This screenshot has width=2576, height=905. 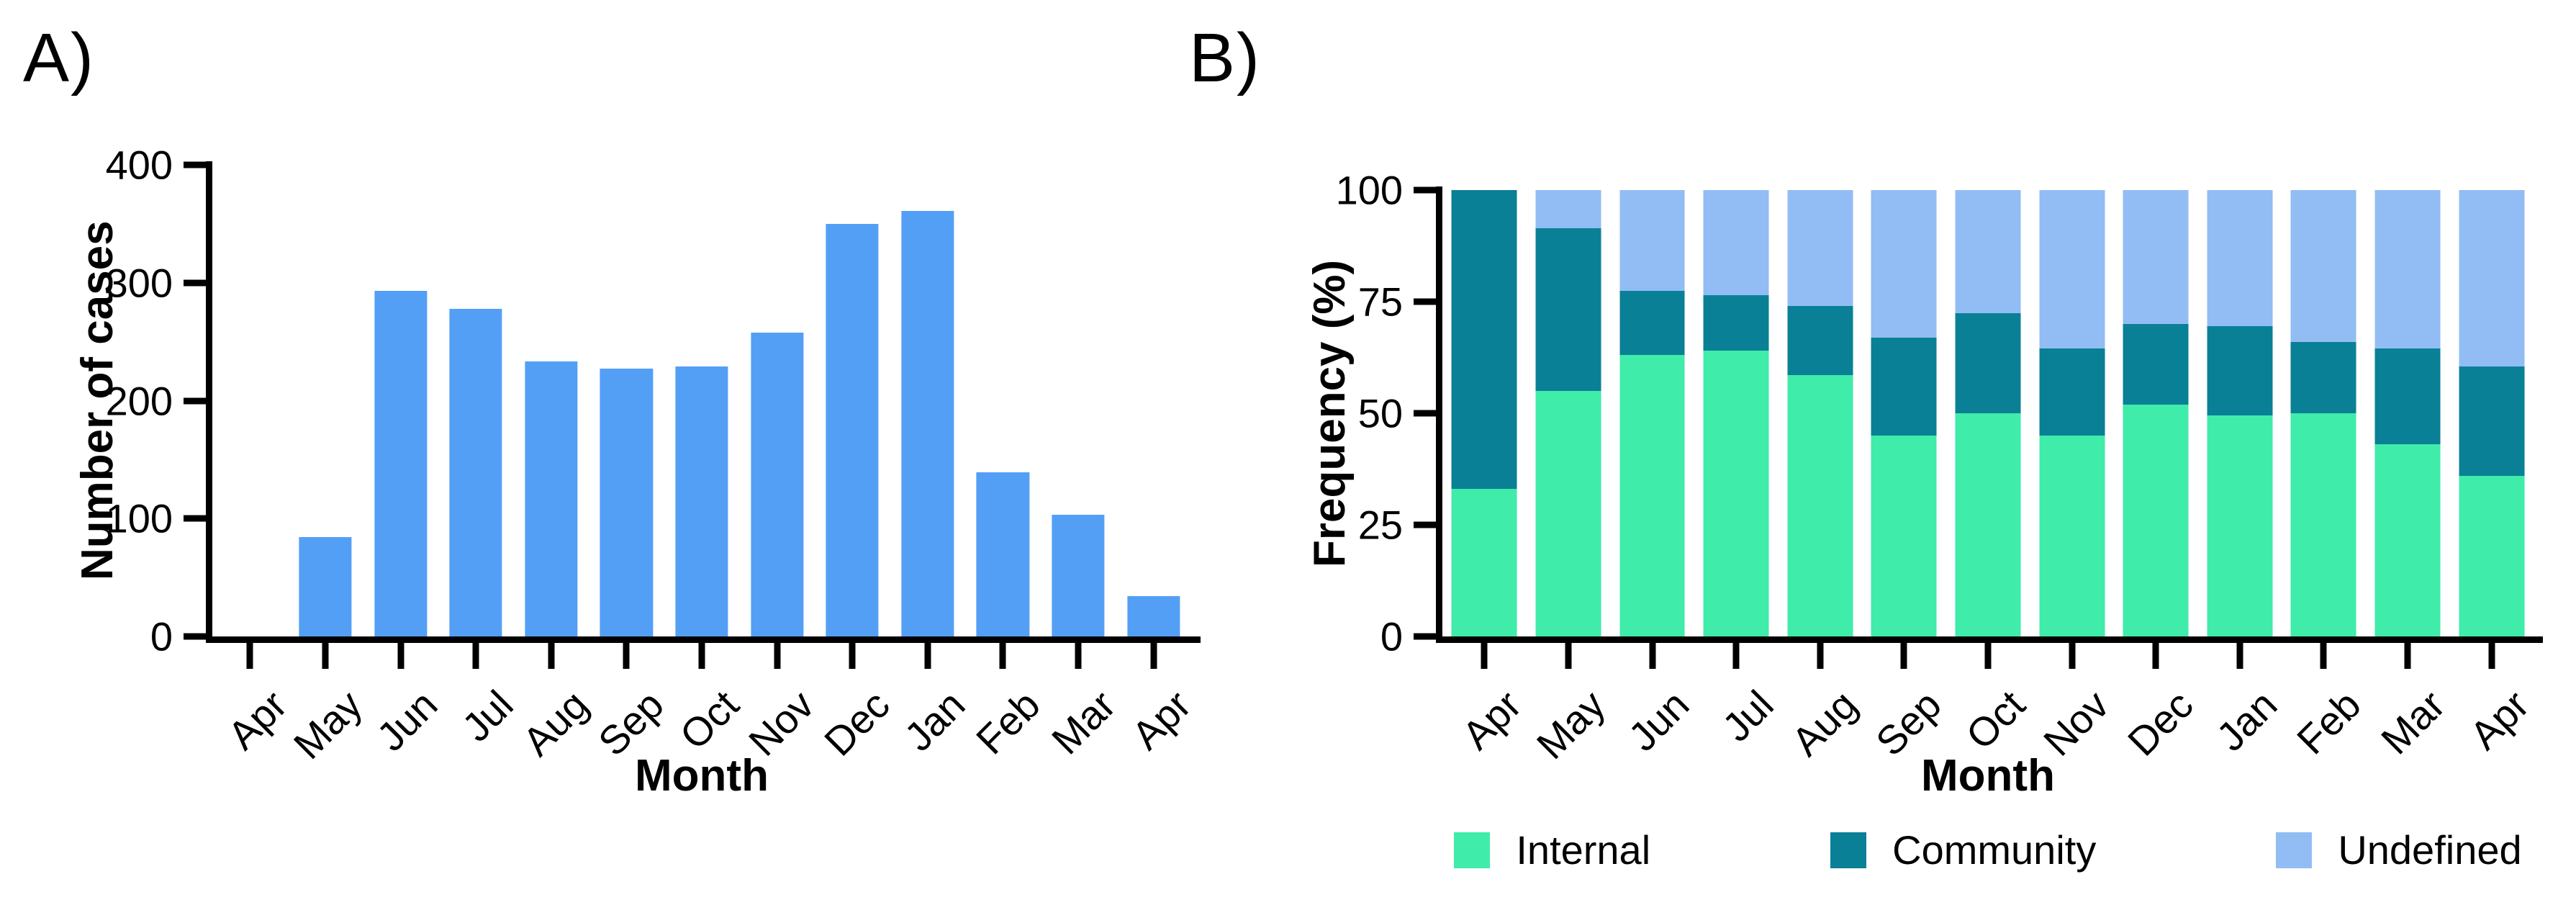 What do you see at coordinates (1994, 850) in the screenshot?
I see `legend-label-community: Community` at bounding box center [1994, 850].